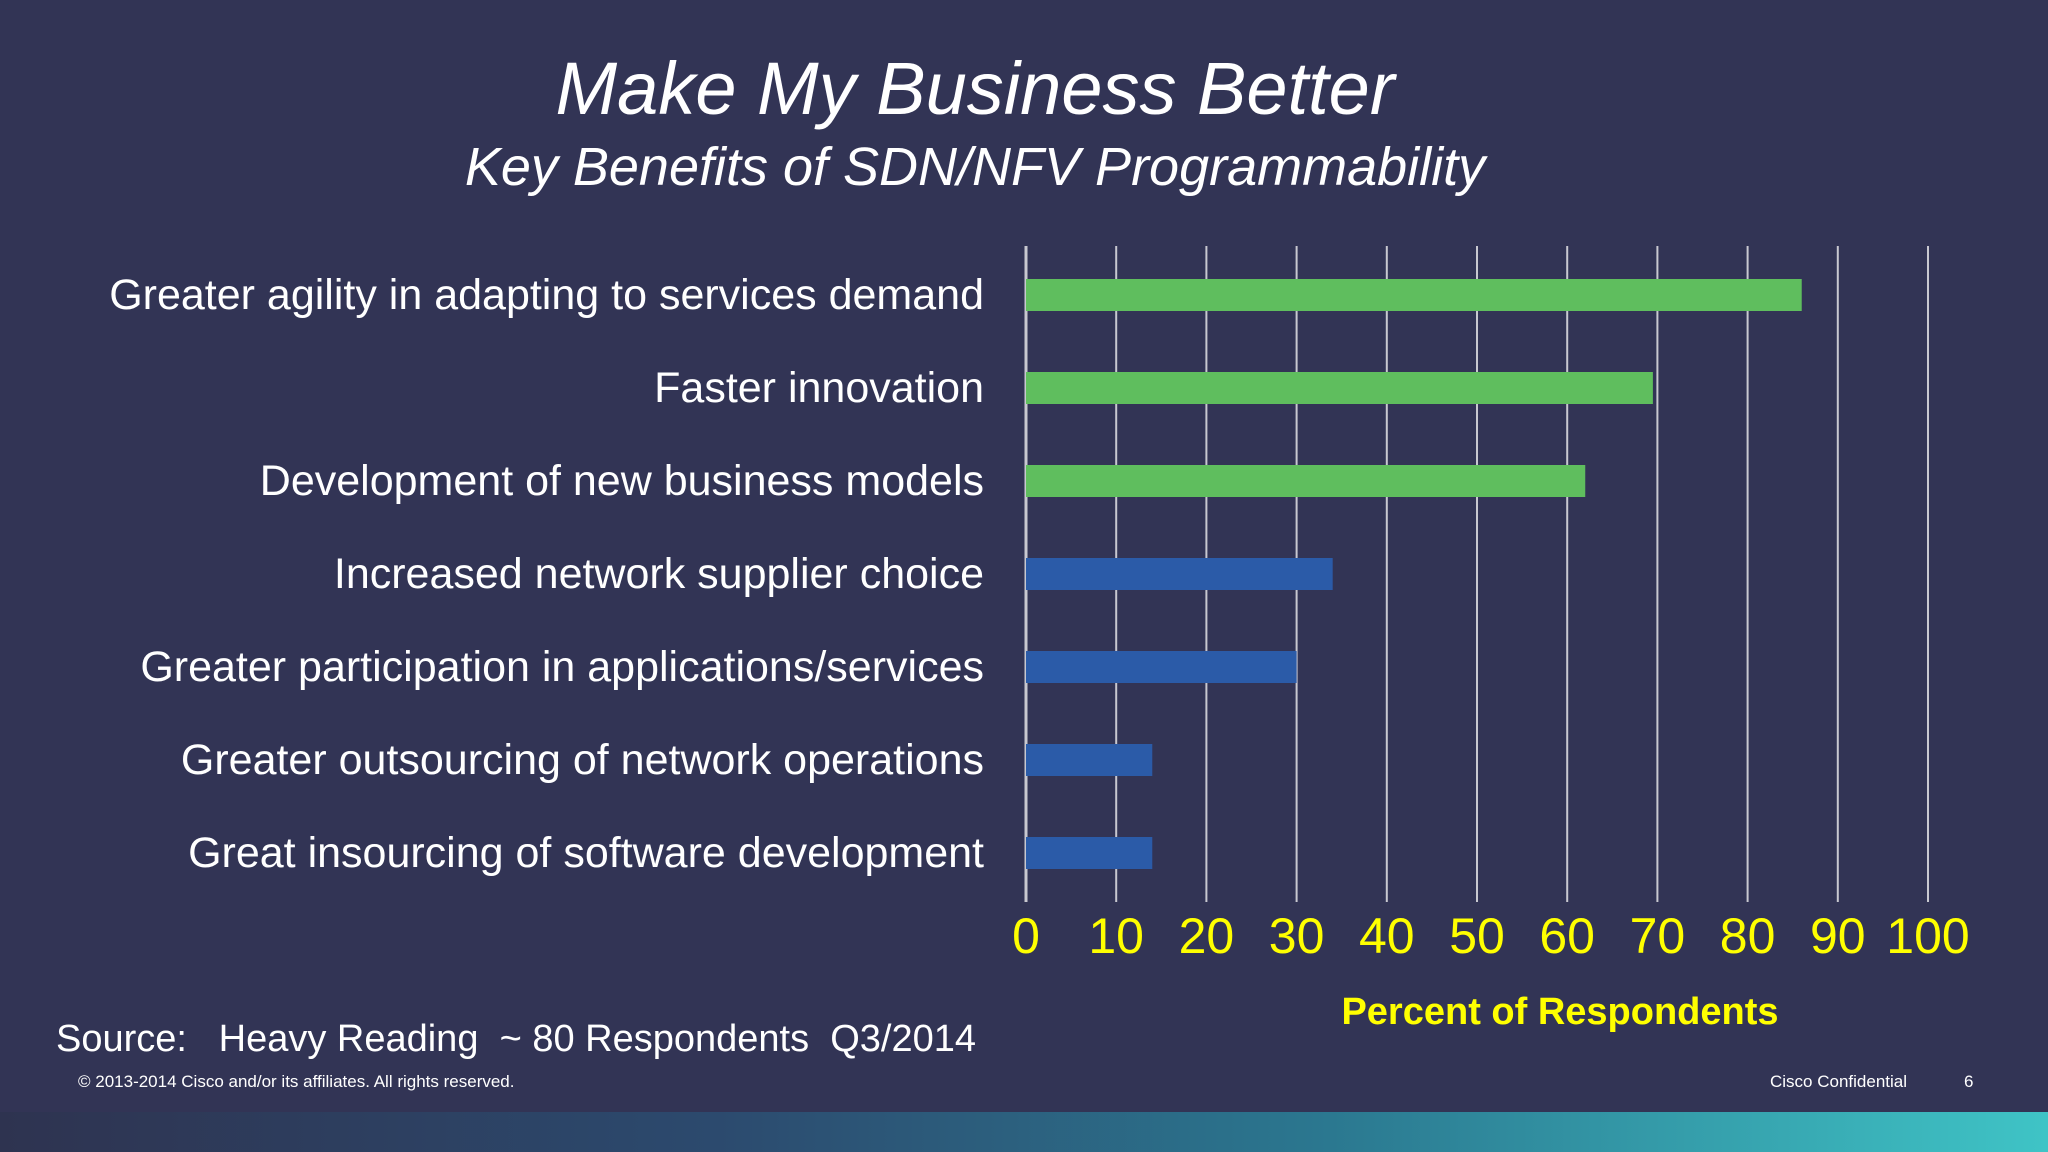 The image size is (2048, 1152). Describe the element at coordinates (1927, 936) in the screenshot. I see `x-tick-label: 100` at that location.